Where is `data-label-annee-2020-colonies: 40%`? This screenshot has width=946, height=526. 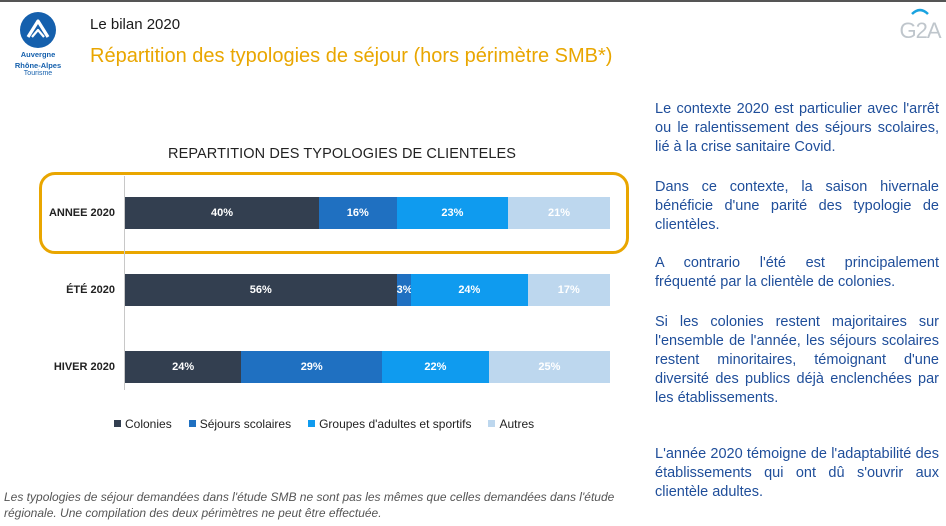
data-label-annee-2020-colonies: 40% is located at coordinates (222, 213).